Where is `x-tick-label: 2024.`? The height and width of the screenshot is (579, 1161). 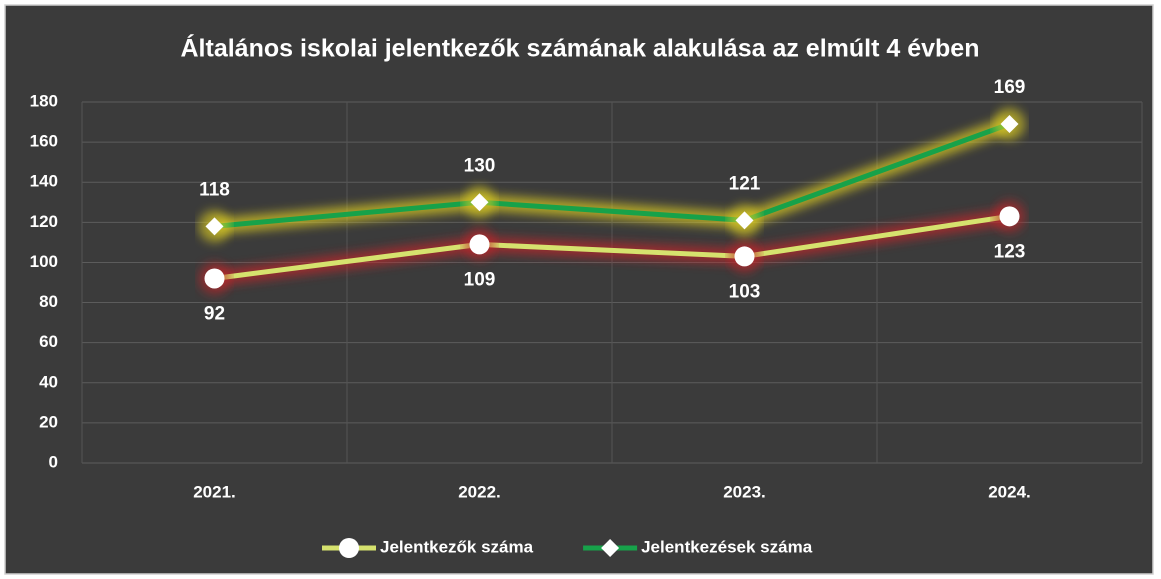 x-tick-label: 2024. is located at coordinates (1009, 491).